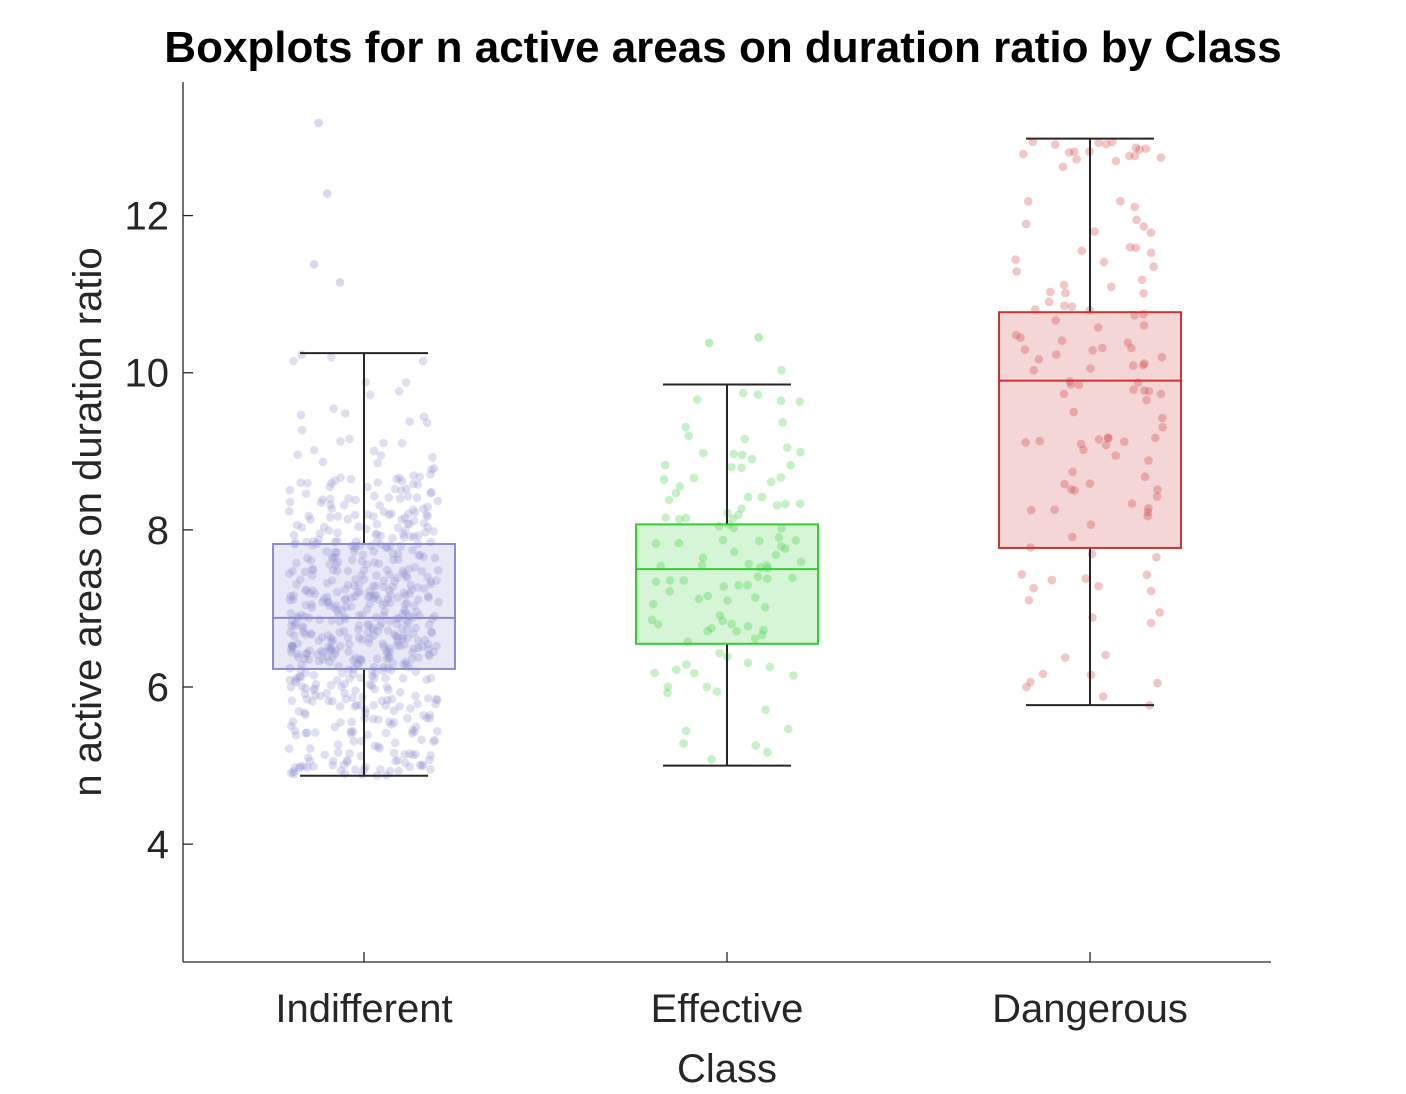  I want to click on x-tick-label: Indifferent, so click(363, 1009).